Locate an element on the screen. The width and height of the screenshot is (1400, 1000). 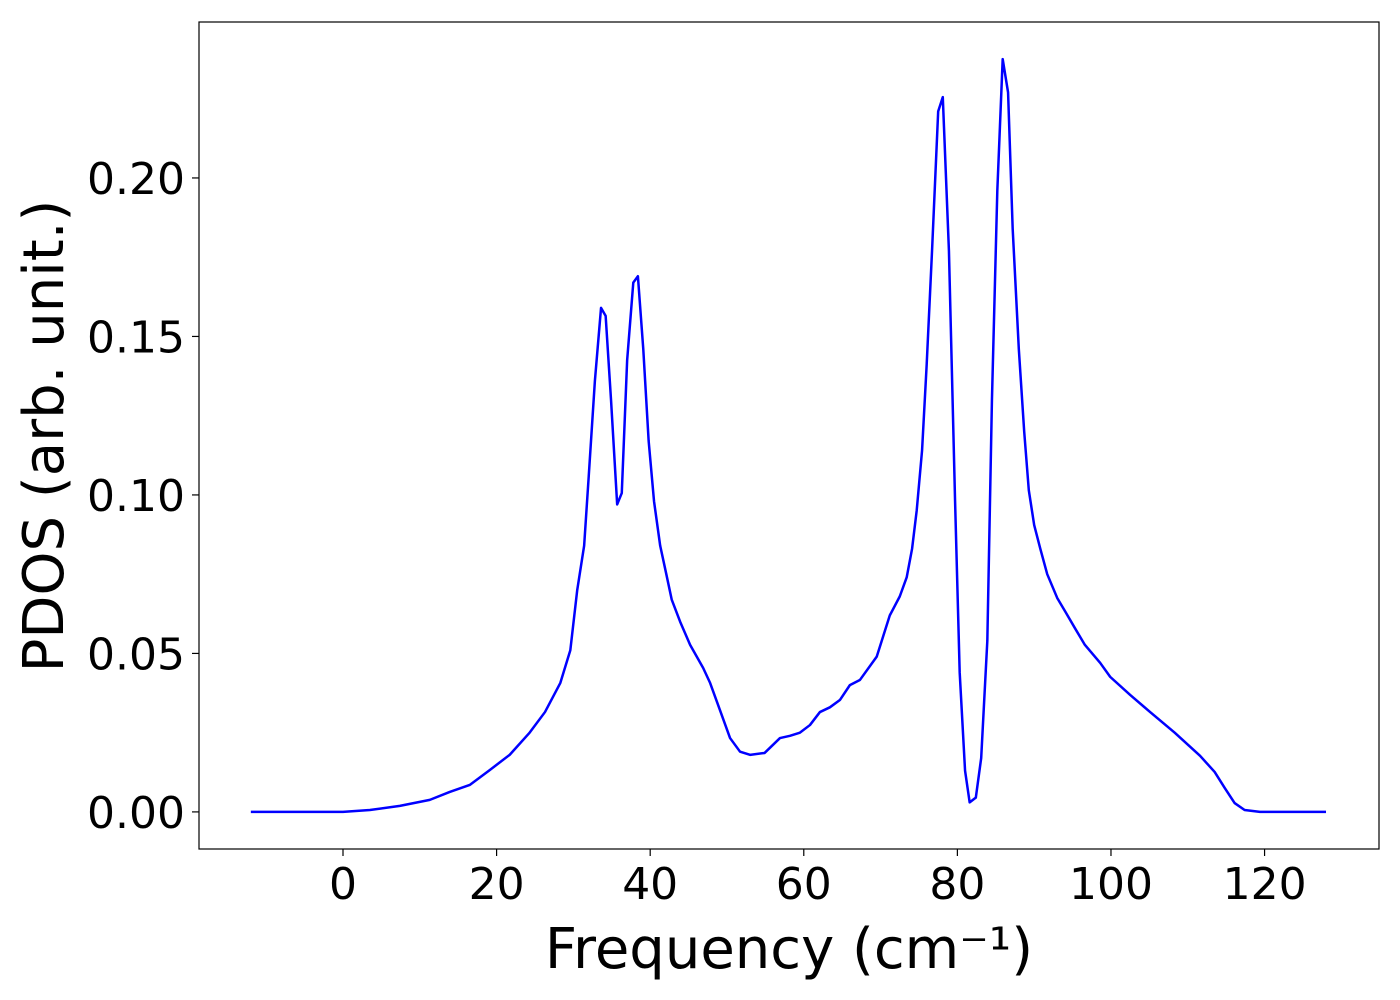
y-axis-label: PDOS (arb. unit.) is located at coordinates (44, 436).